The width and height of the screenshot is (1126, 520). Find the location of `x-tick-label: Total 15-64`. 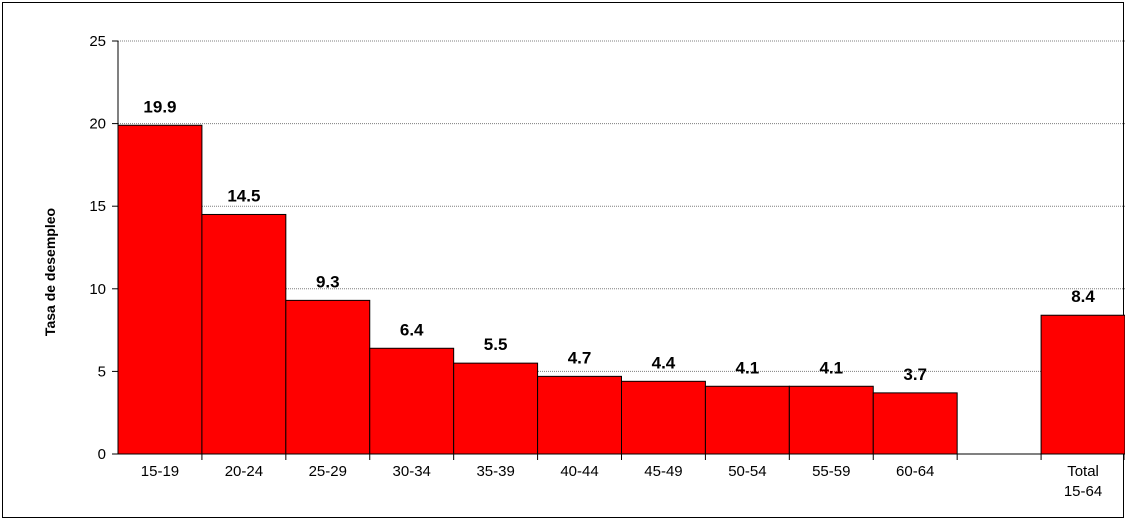

x-tick-label: Total 15-64 is located at coordinates (1083, 481).